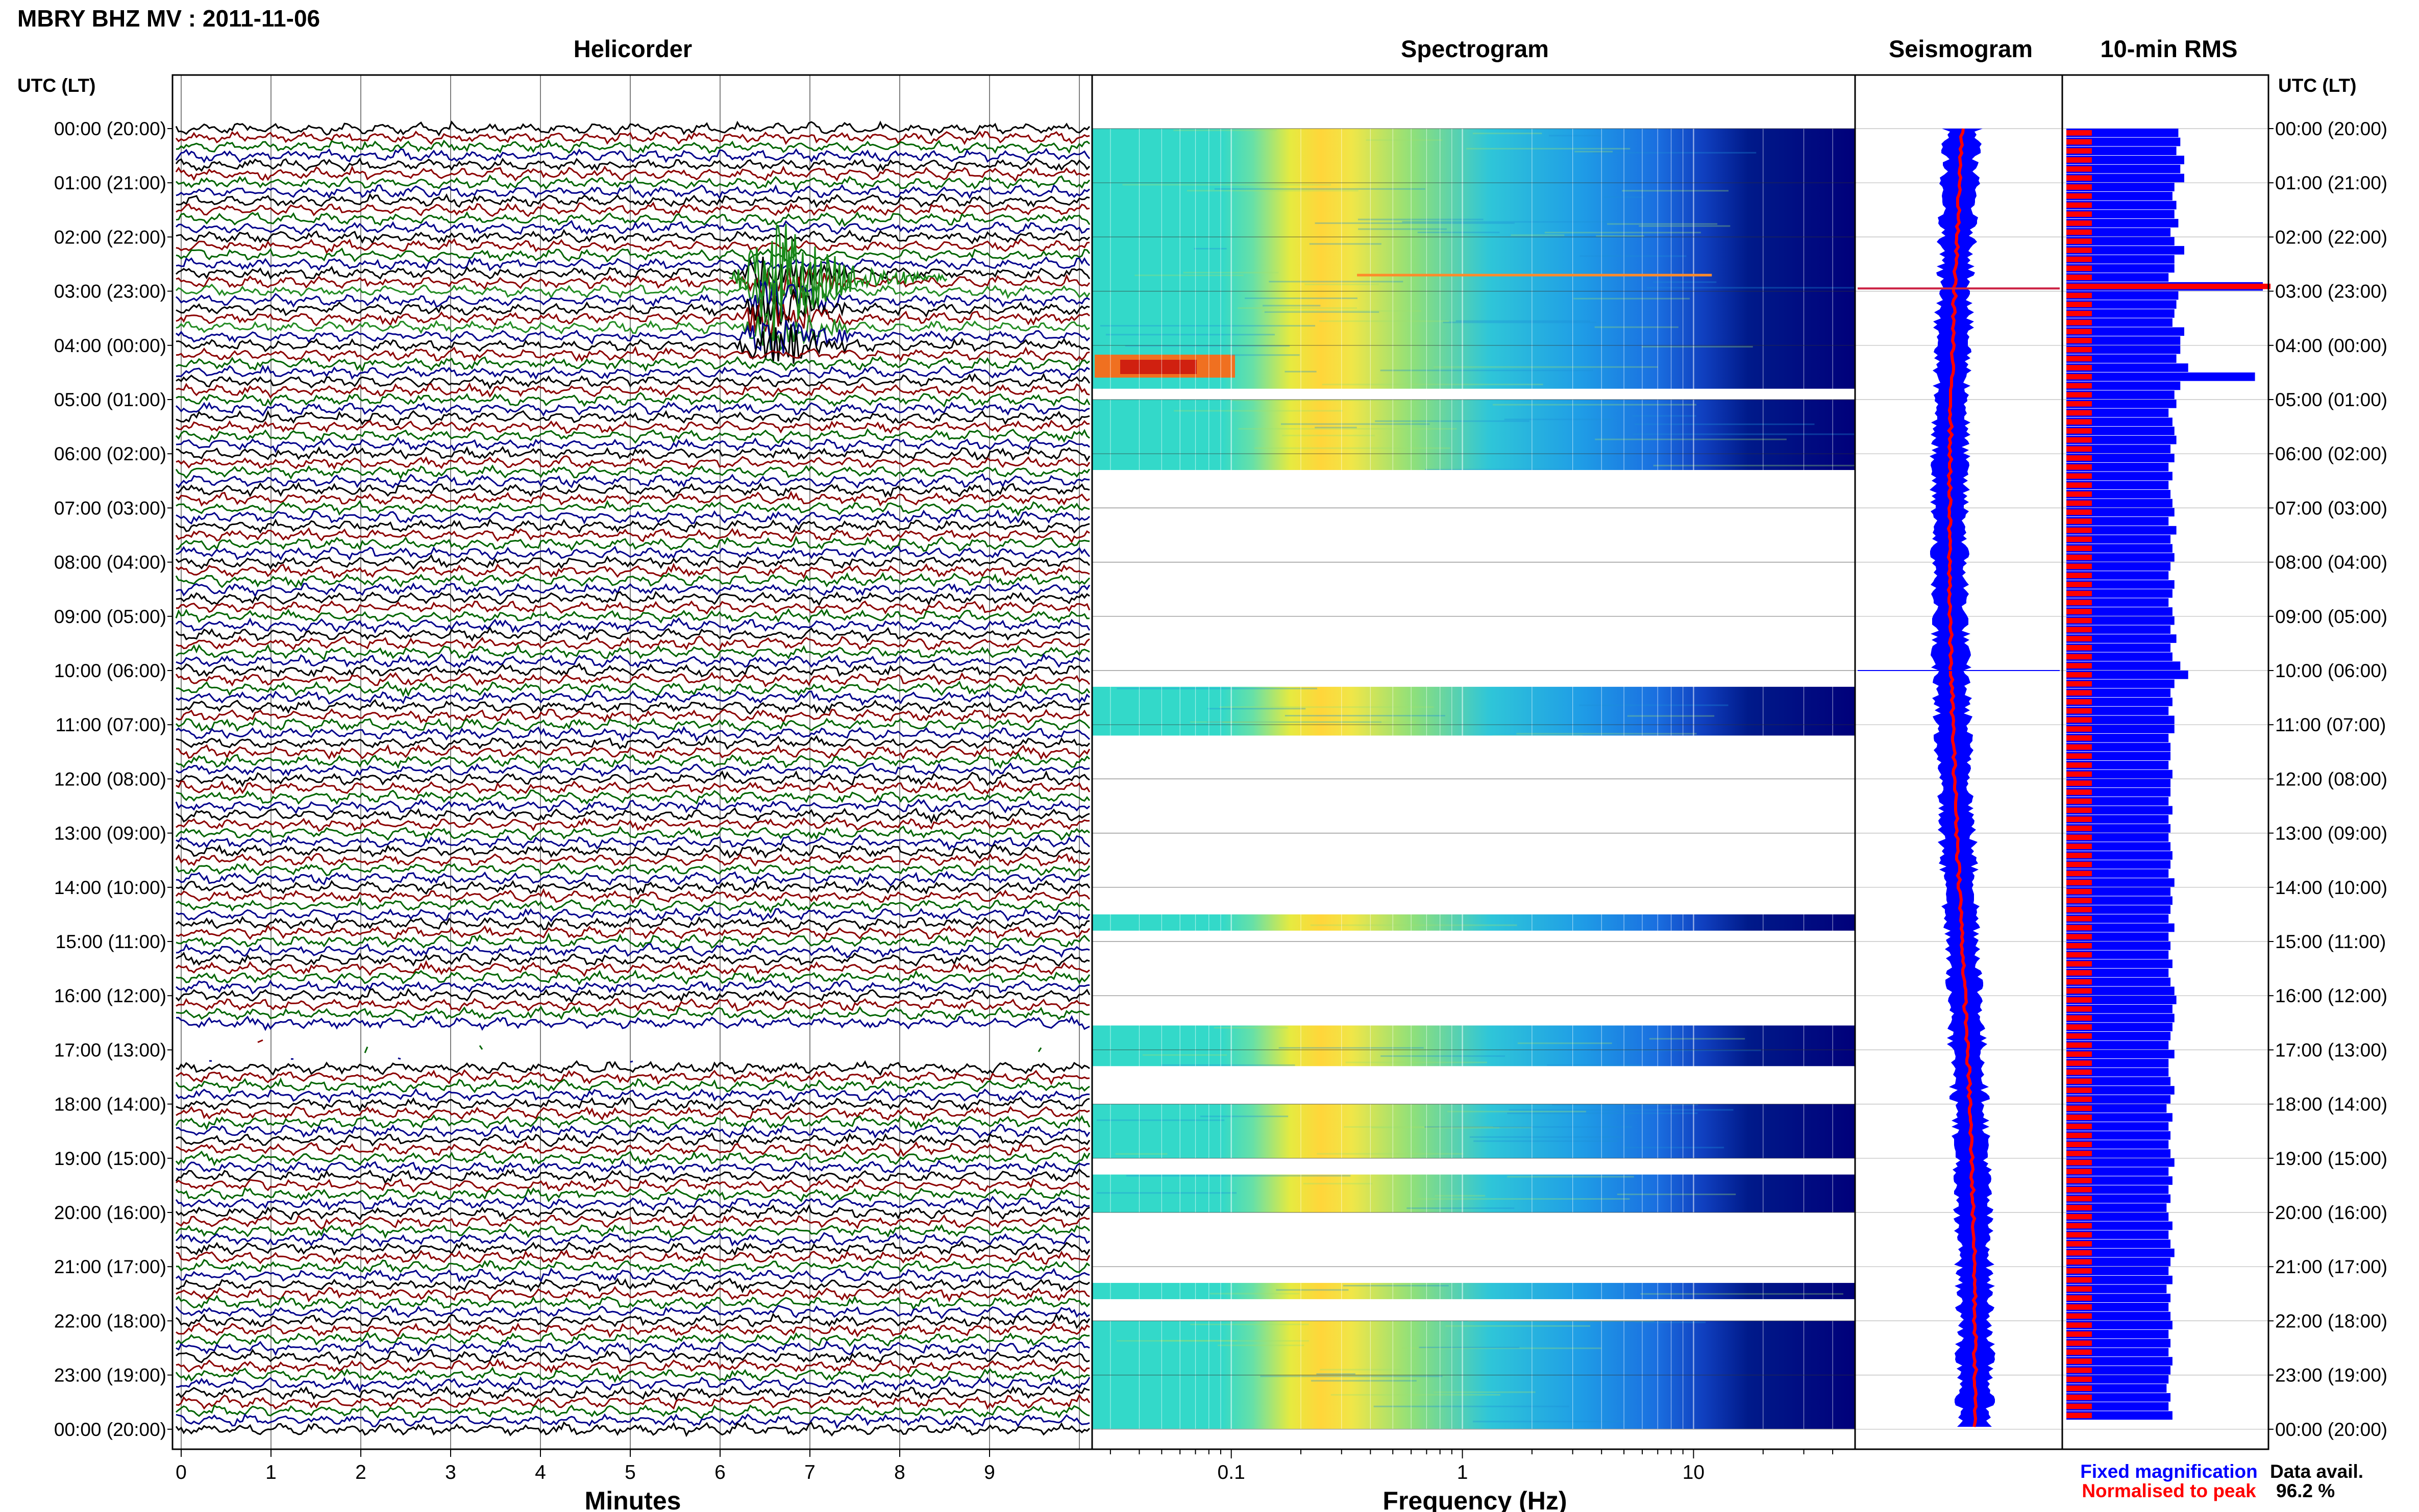  I want to click on hour-label-right: 08:00 (04:00), so click(2331, 562).